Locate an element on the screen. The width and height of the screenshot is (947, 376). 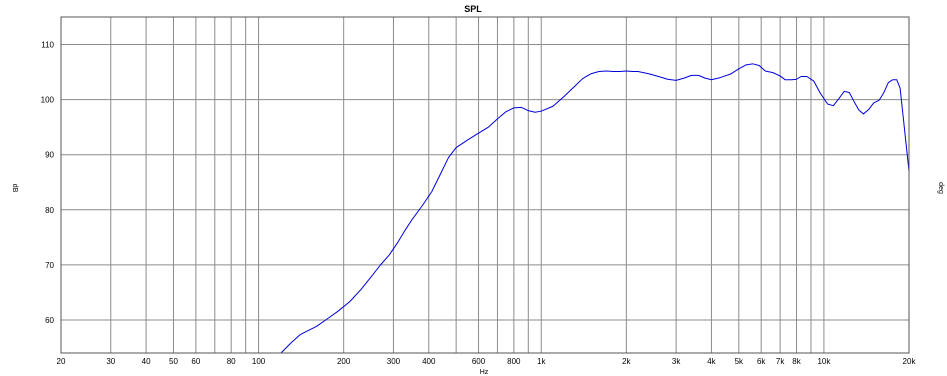
y-axis-label-right: deg is located at coordinates (940, 188).